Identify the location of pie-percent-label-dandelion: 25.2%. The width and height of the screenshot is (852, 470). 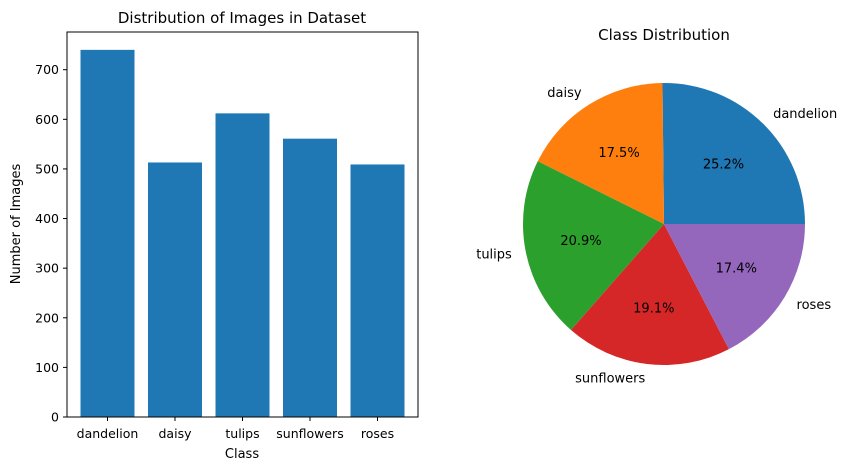
(723, 164).